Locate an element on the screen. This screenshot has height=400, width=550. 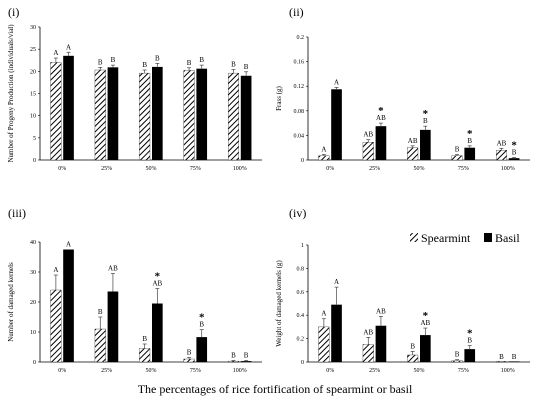
y-axis-label: Frass (g) is located at coordinates (279, 97).